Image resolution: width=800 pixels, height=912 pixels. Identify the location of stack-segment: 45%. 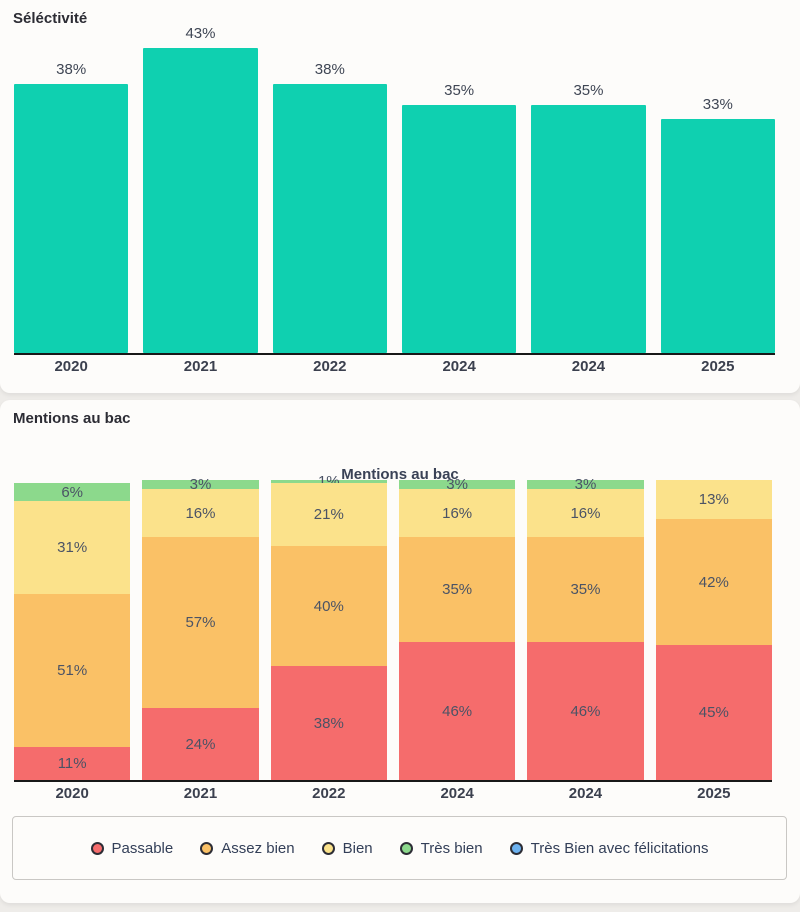
(713, 712).